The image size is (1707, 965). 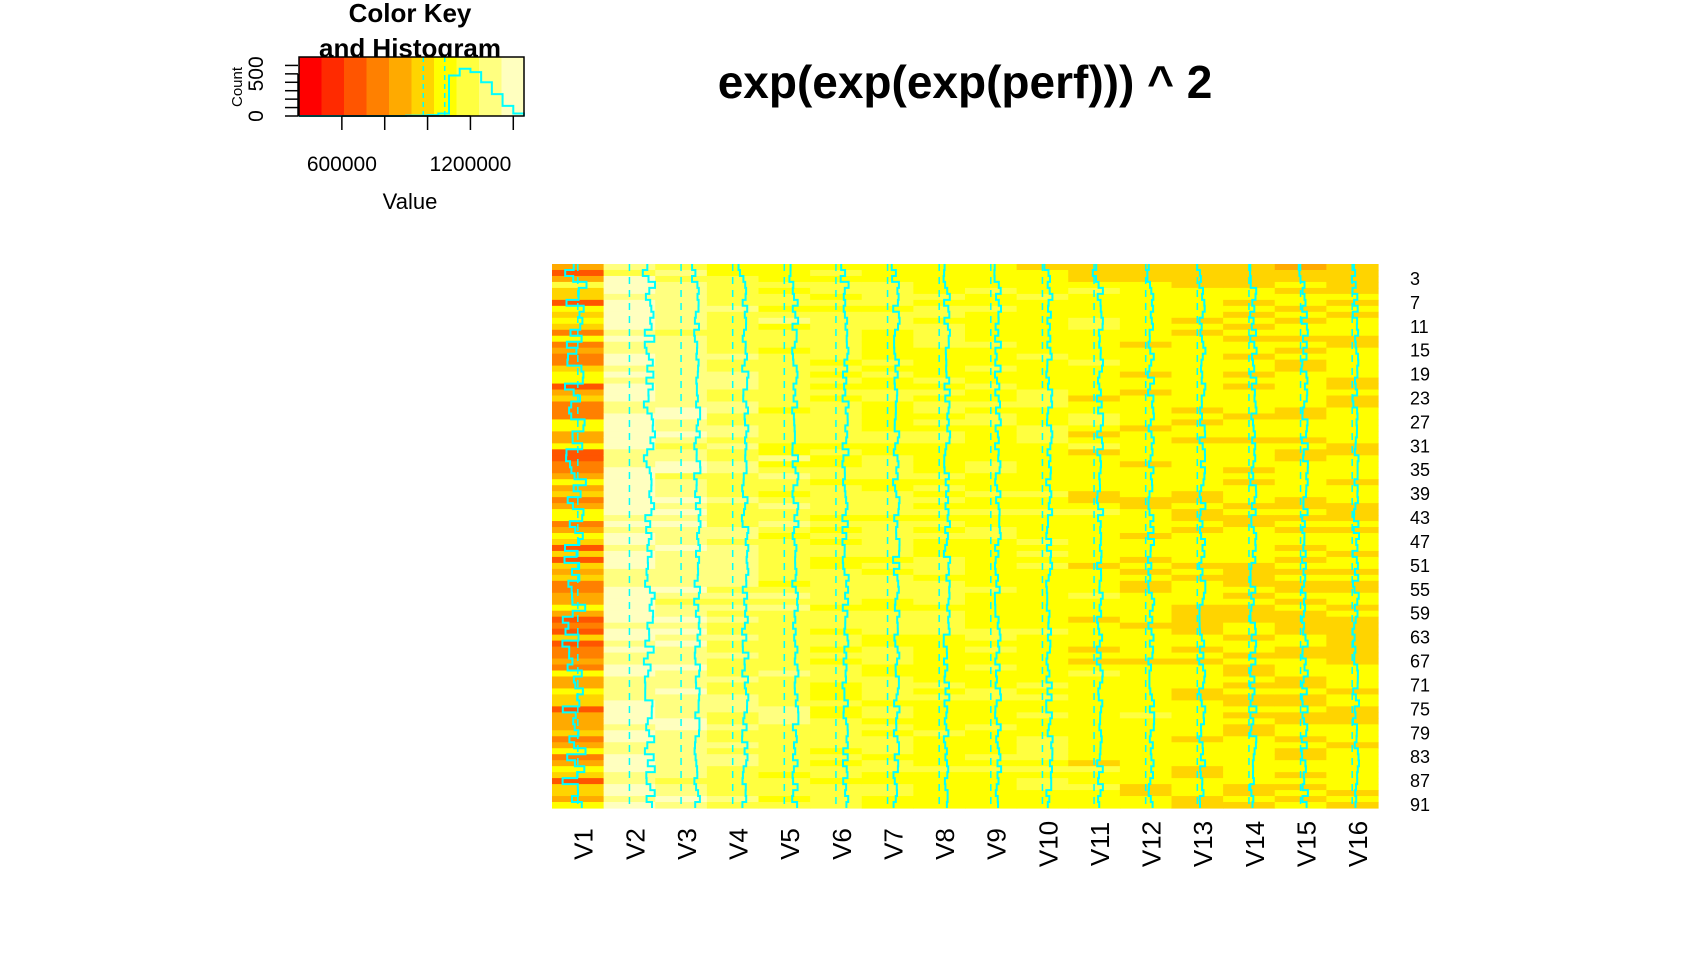 I want to click on chart-title: exp(exp(exp(perf))) ^ 2, so click(x=965, y=82).